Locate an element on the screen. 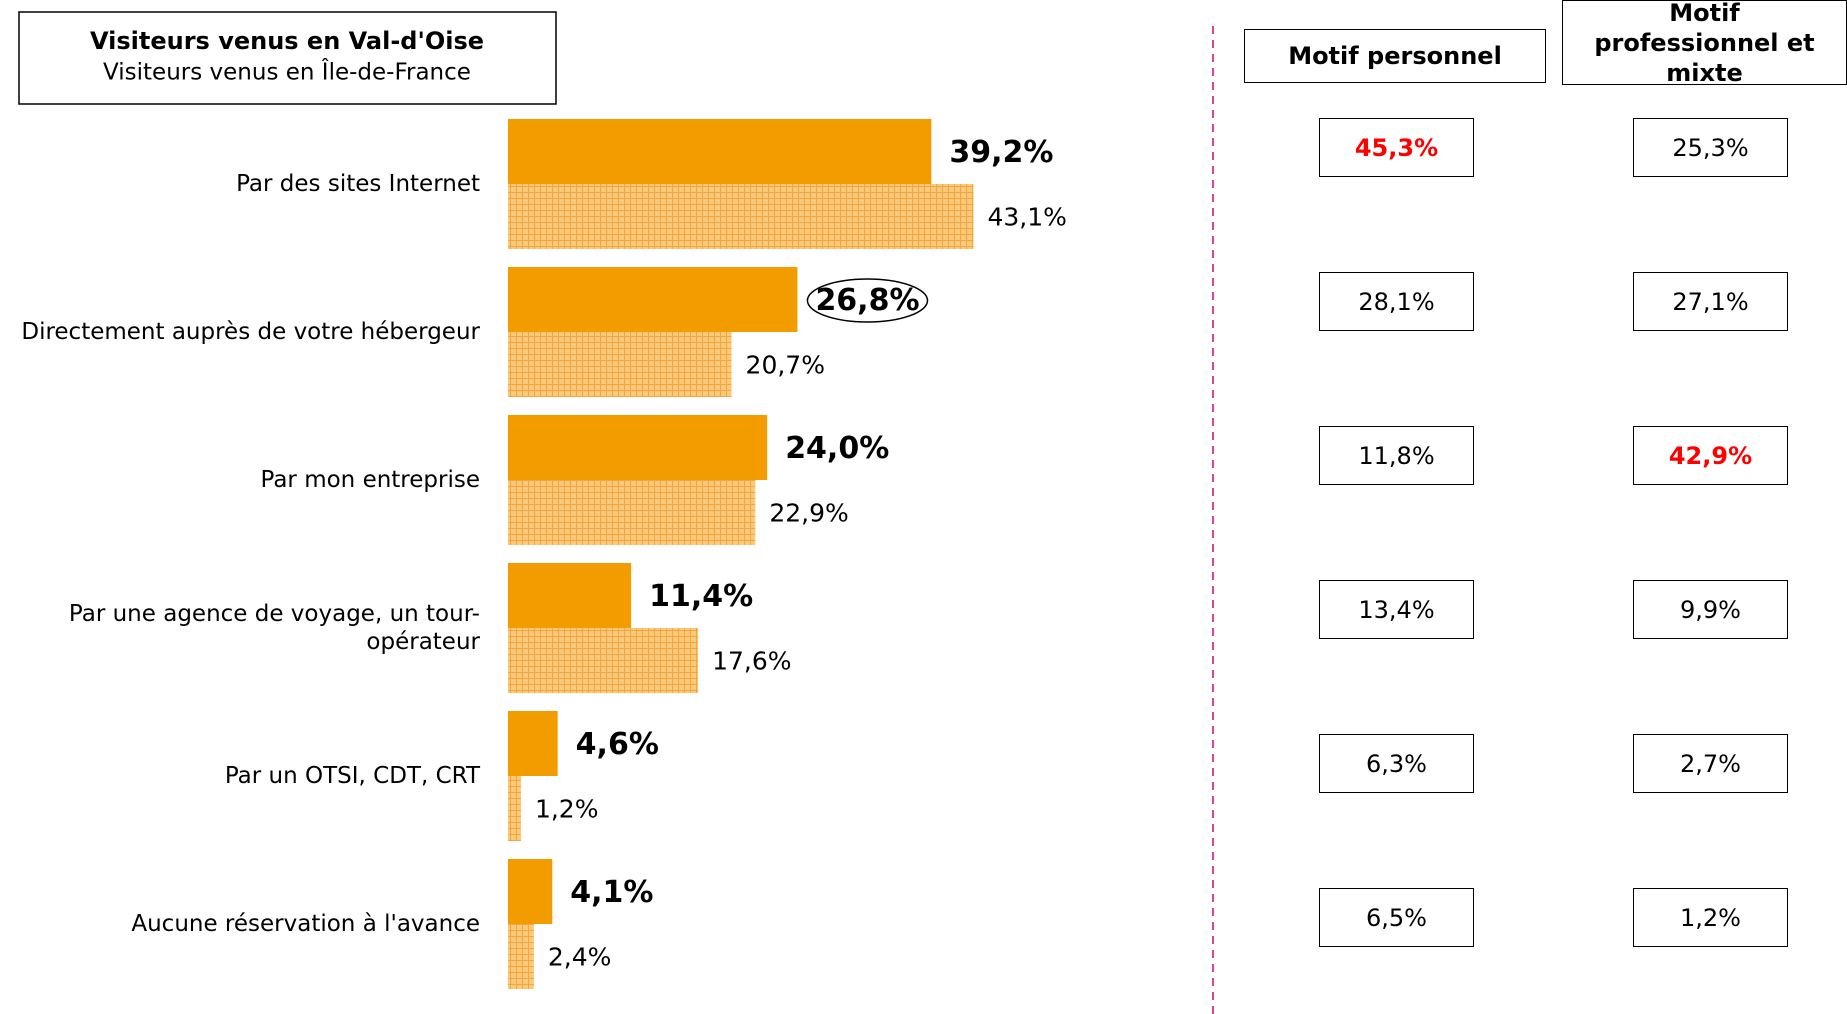 The image size is (1847, 1014). legend-entry: Visiteurs venus en Île-de-France is located at coordinates (287, 72).